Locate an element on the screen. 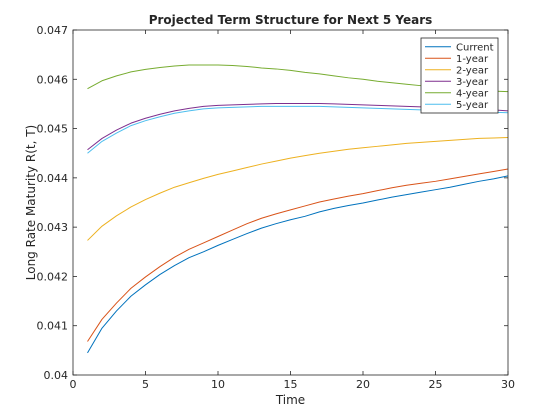  legend-label-4: 4-year is located at coordinates (472, 93).